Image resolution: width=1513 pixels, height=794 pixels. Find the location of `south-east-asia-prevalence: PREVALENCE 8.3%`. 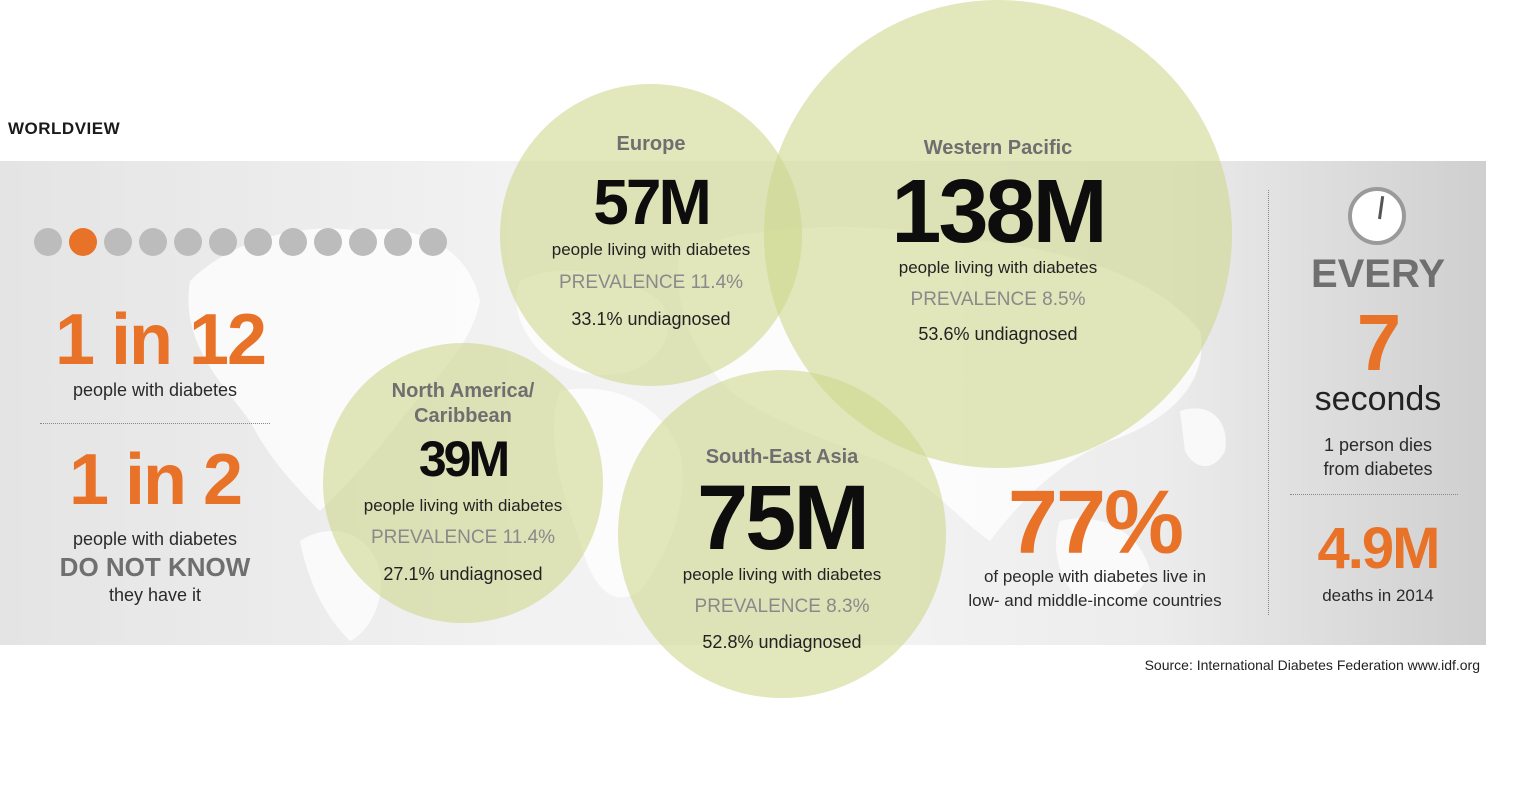

south-east-asia-prevalence: PREVALENCE 8.3% is located at coordinates (782, 606).